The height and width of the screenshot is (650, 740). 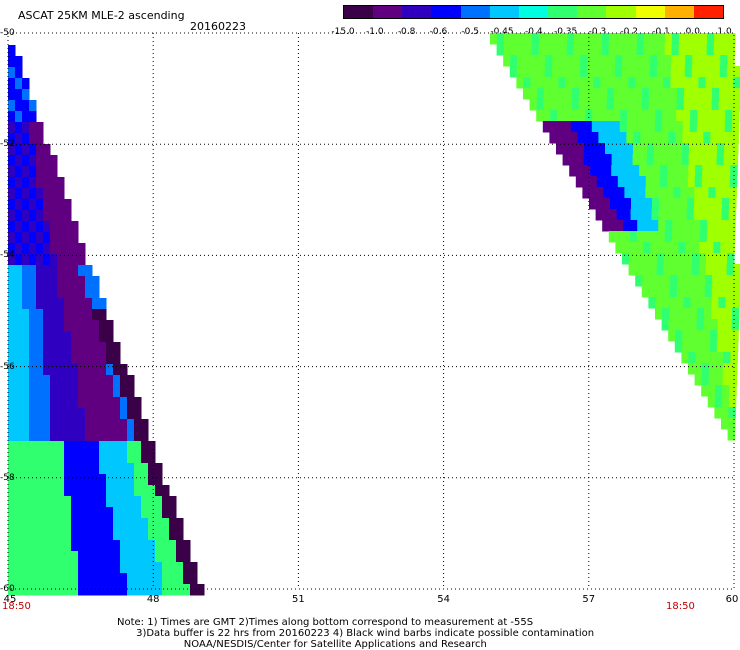 What do you see at coordinates (101, 15) in the screenshot?
I see `plot-title: ASCAT 25KM MLE-2 ascending` at bounding box center [101, 15].